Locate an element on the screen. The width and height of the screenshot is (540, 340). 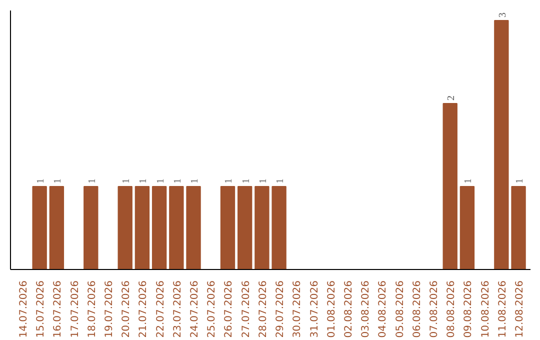
x-tick-label: 20.07.2026 is located at coordinates (126, 309).